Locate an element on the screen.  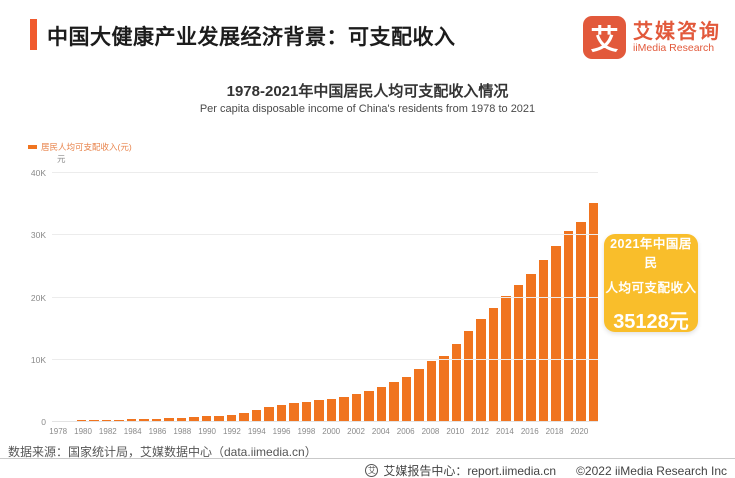
bar-1990 is located at coordinates (206, 419).